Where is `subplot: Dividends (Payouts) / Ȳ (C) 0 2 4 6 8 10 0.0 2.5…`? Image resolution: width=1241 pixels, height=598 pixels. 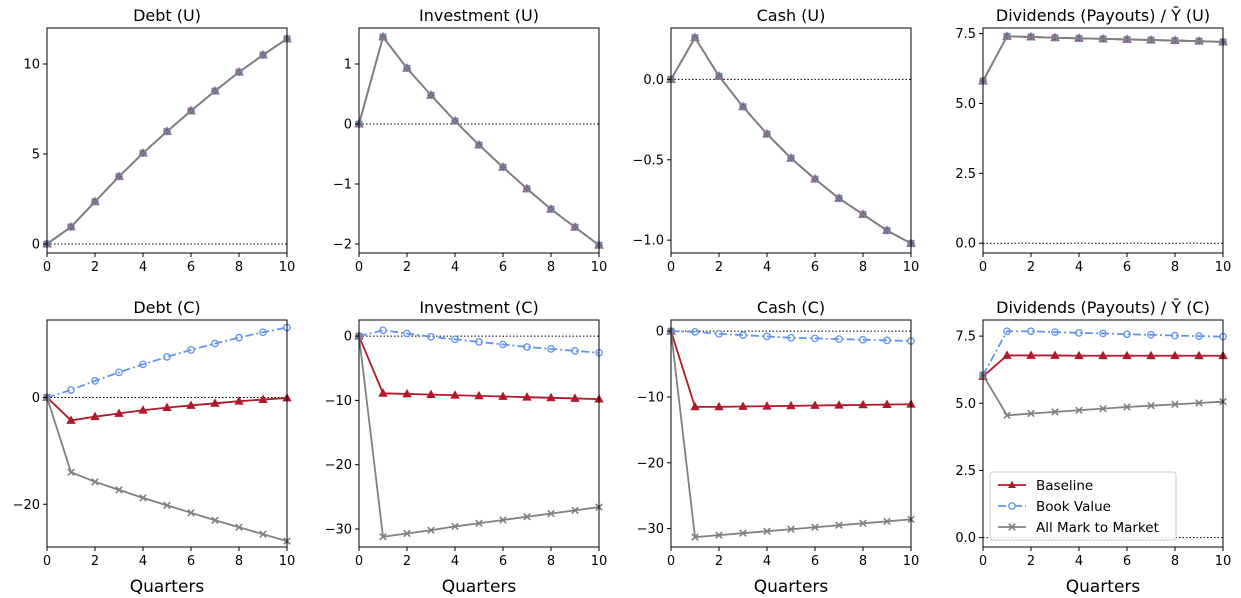
subplot: Dividends (Payouts) / Ȳ (C) 0 2 4 6 8 10 0.0 2.5… is located at coordinates (1093, 447).